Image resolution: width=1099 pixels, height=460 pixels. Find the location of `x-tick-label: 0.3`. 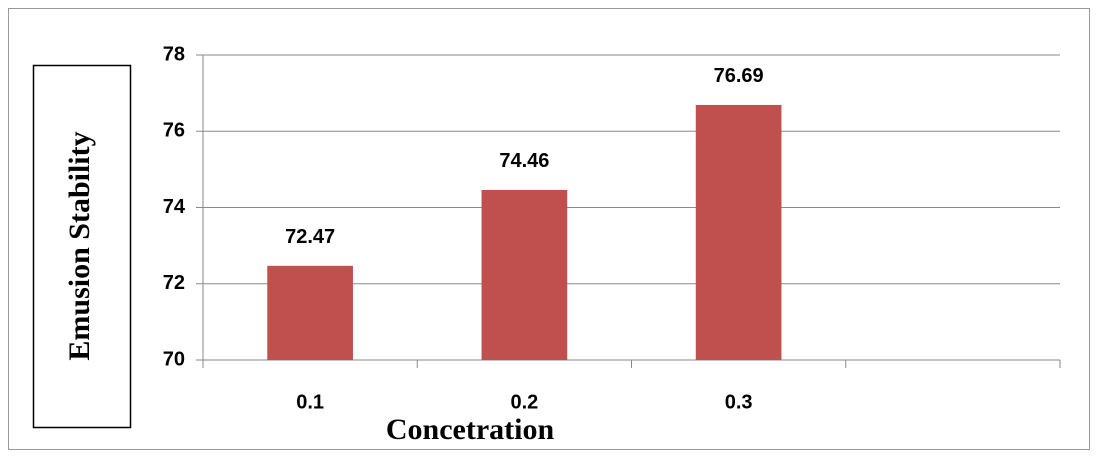

x-tick-label: 0.3 is located at coordinates (739, 402).